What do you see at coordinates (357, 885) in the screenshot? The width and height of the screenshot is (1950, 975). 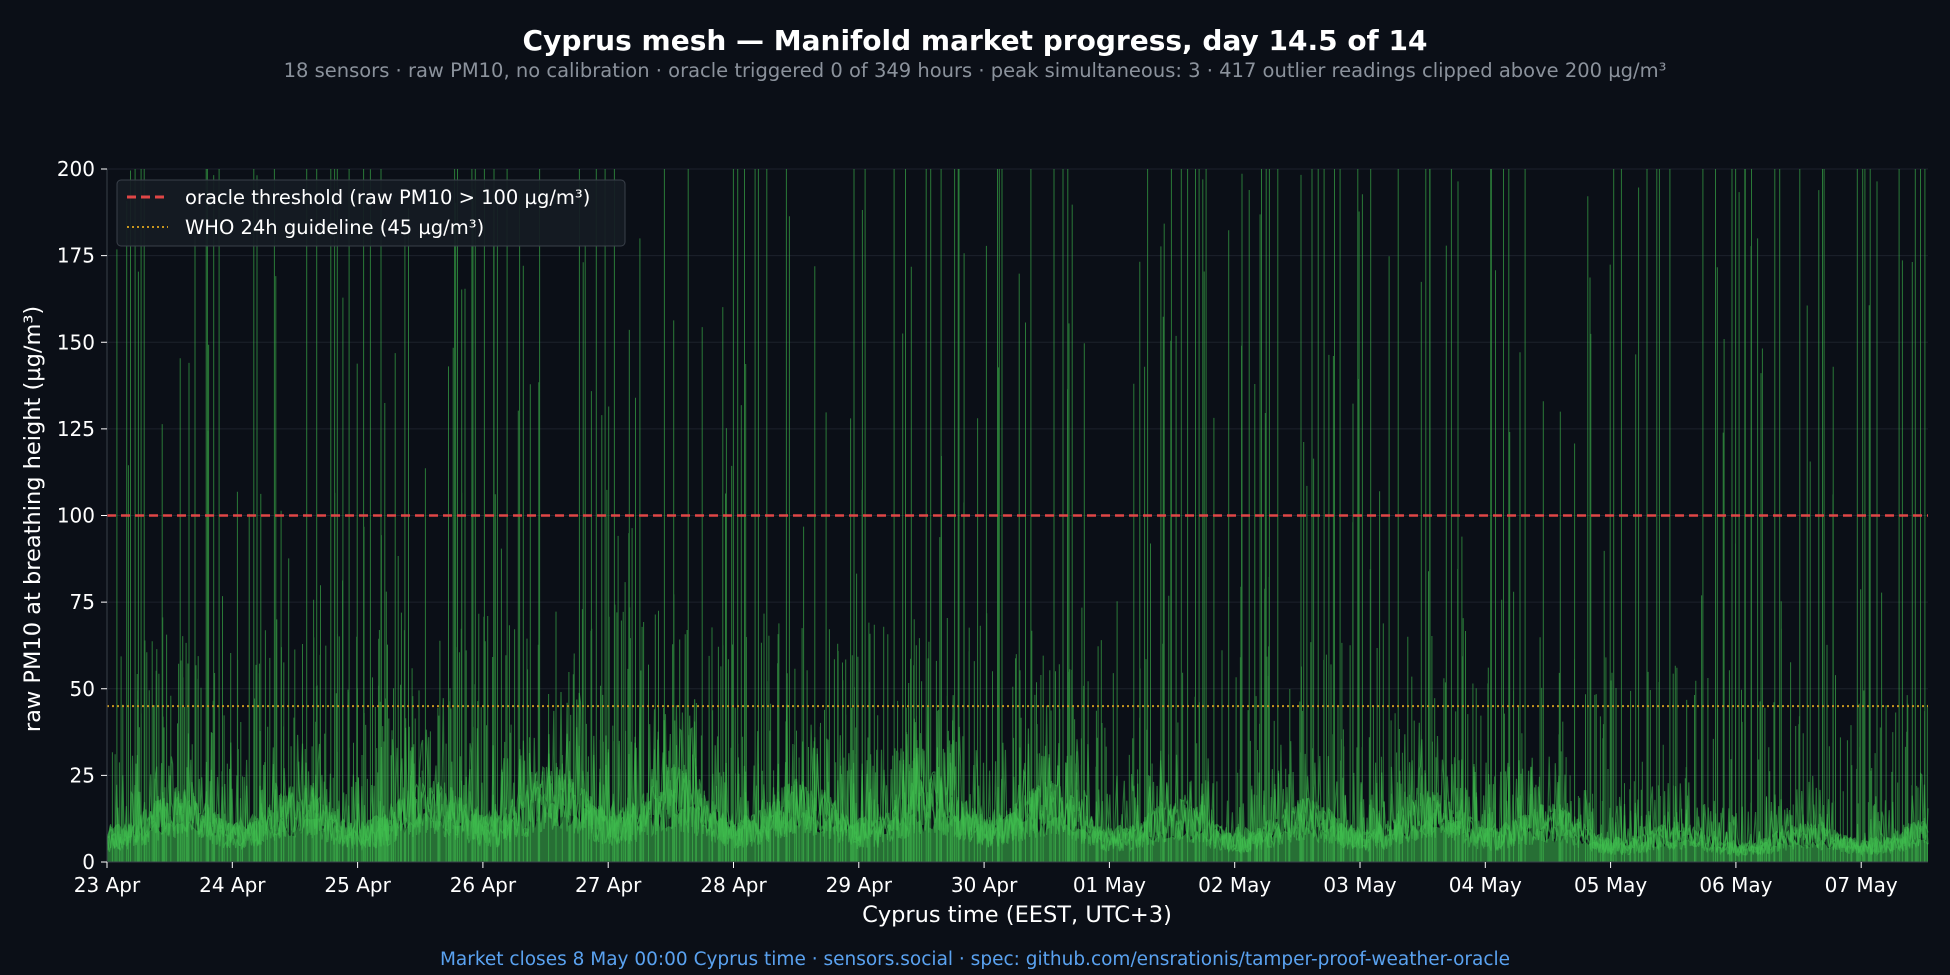 I see `x-tick-label: 25 Apr` at bounding box center [357, 885].